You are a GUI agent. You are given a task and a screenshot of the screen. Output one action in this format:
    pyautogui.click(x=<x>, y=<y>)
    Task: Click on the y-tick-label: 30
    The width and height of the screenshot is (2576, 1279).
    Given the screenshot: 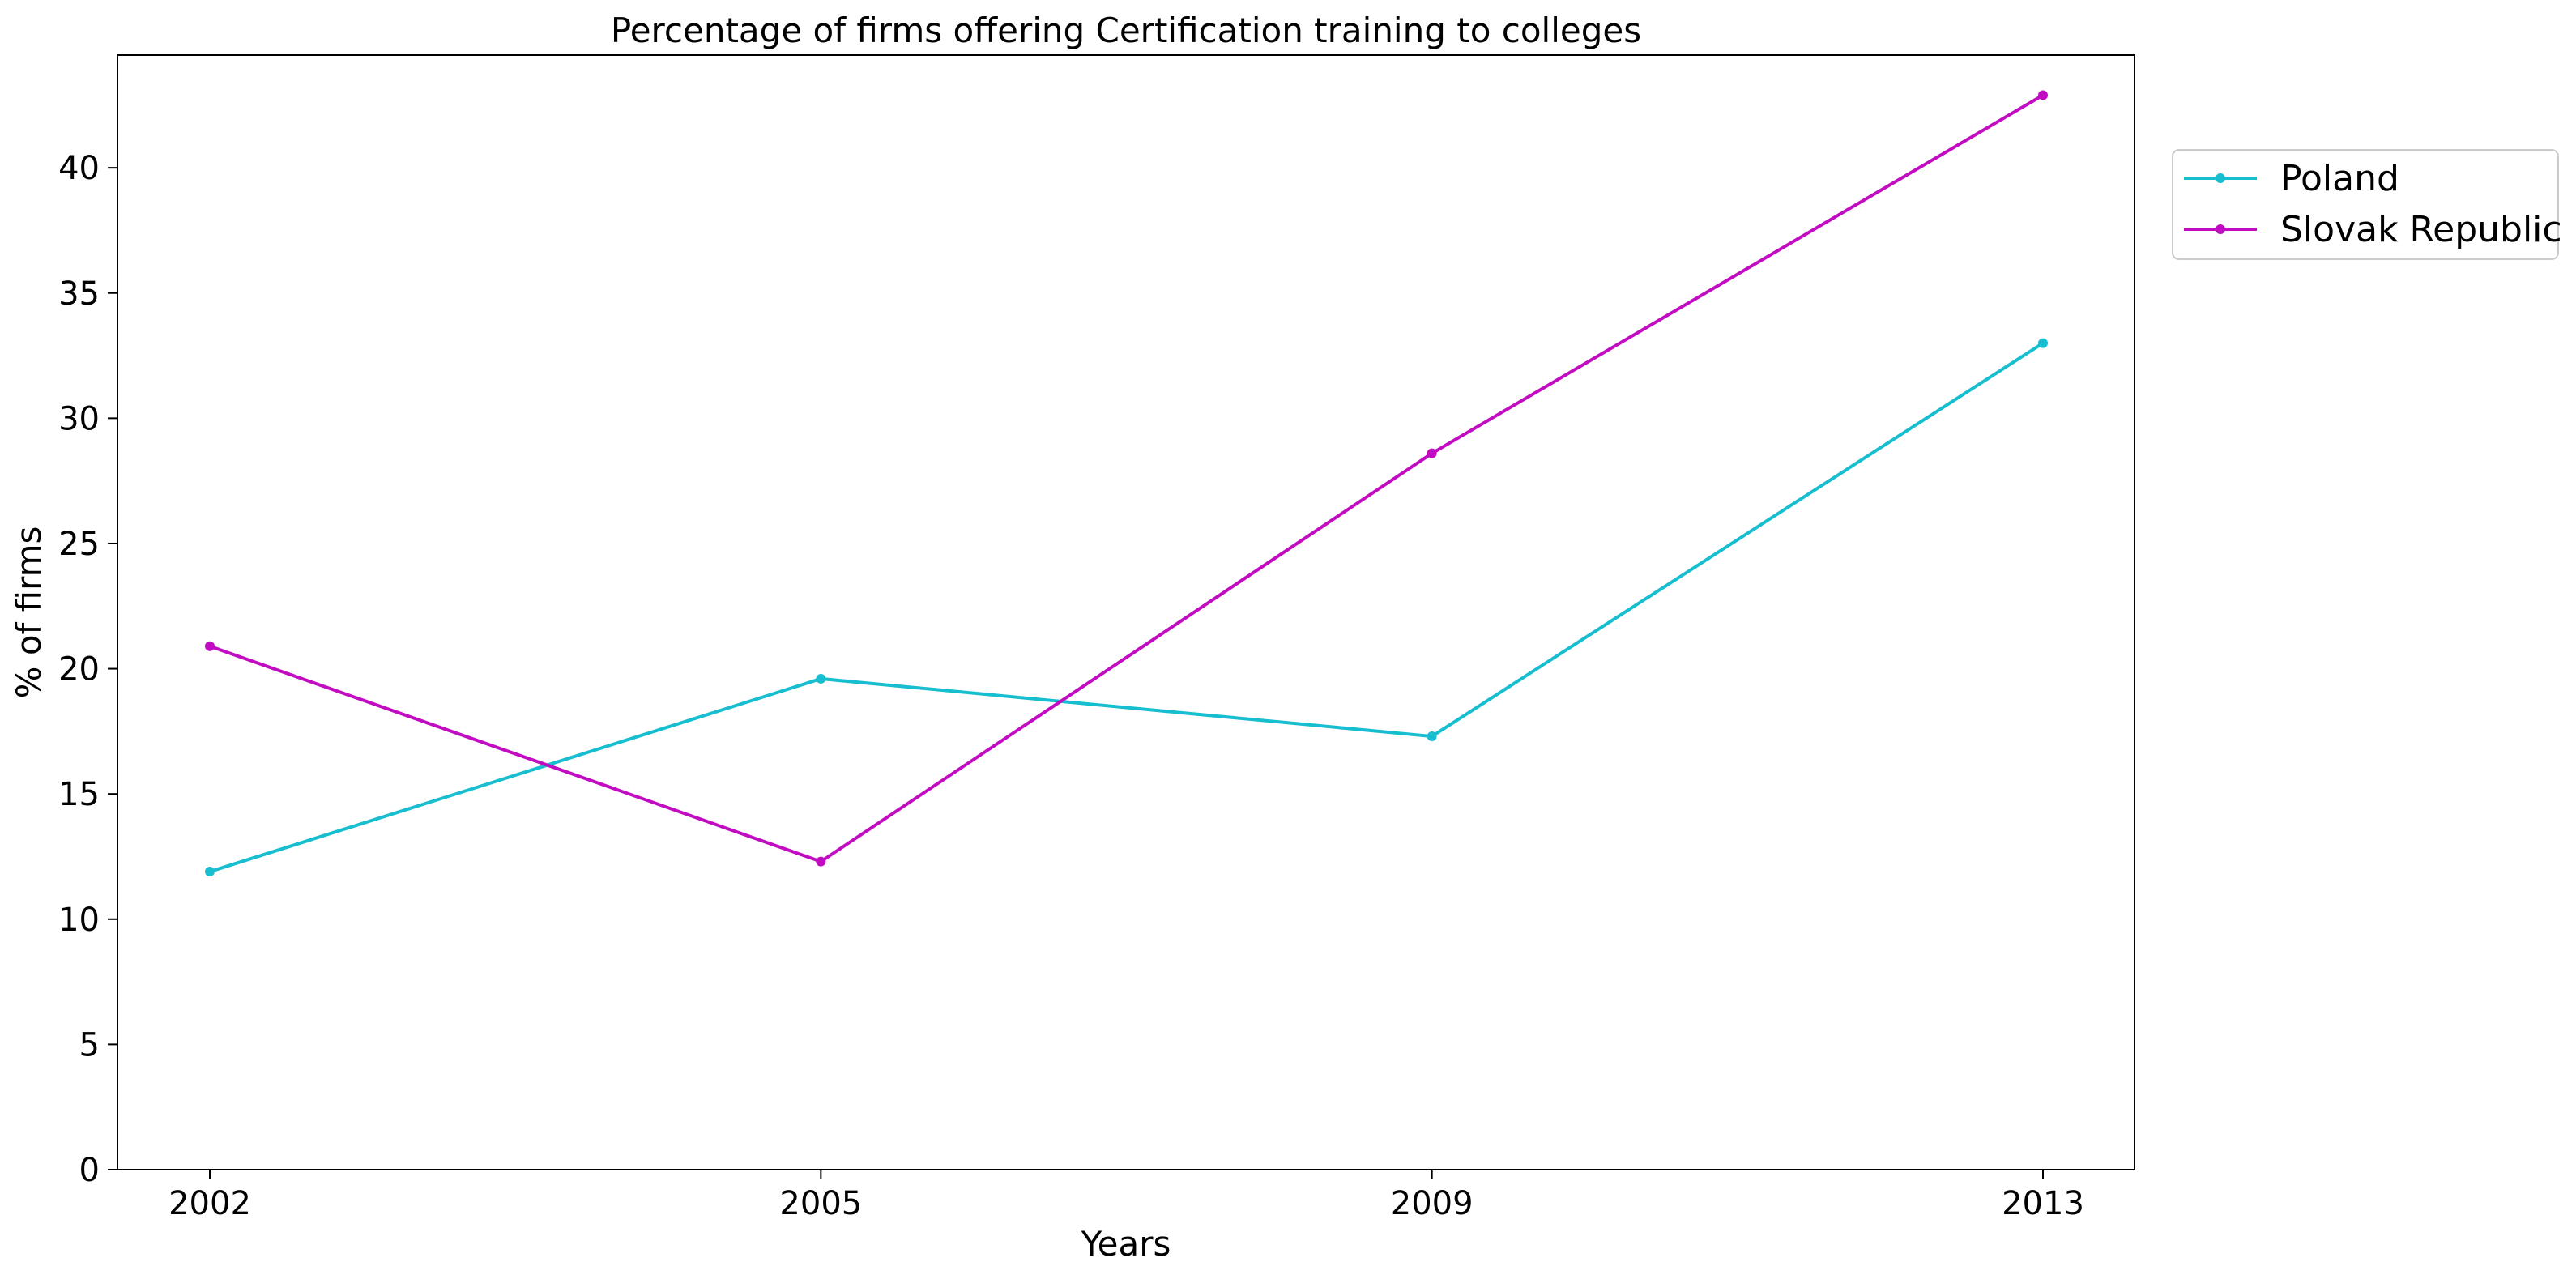 What is the action you would take?
    pyautogui.click(x=79, y=418)
    